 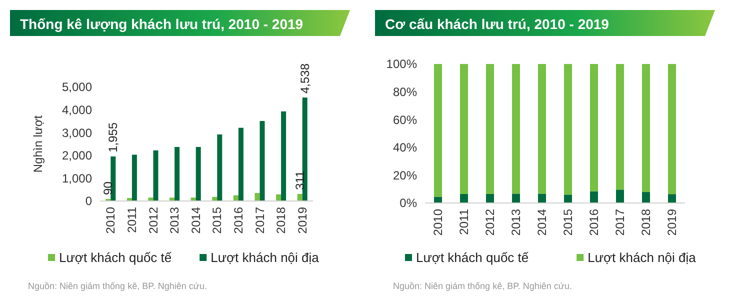 I want to click on data-label: 311, so click(x=299, y=180).